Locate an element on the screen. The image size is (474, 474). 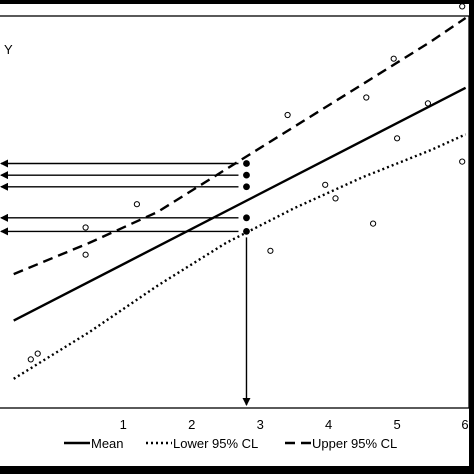
legend: Mean Lower 95% CL Upper 95% CL is located at coordinates (230, 443).